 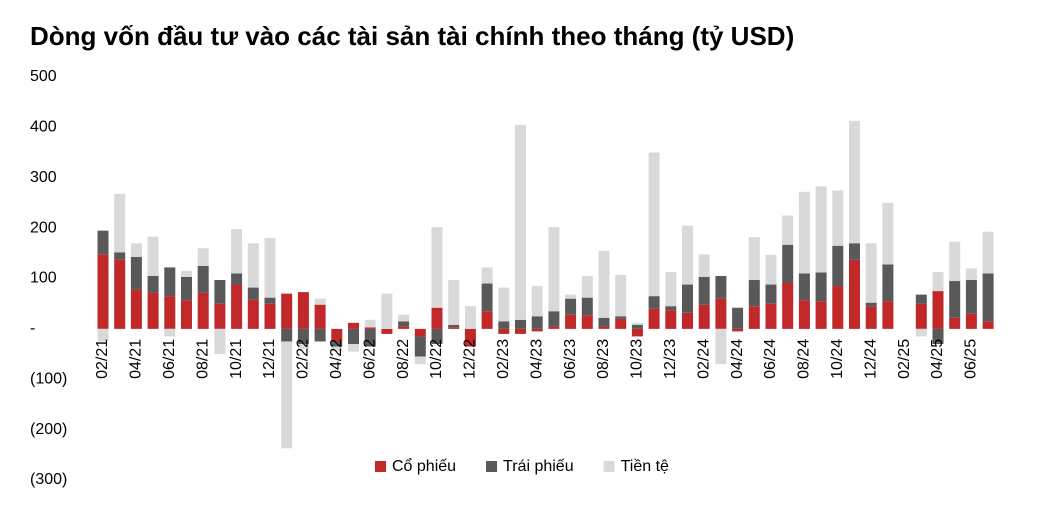 I want to click on x-tick-label: 12/24, so click(x=870, y=359).